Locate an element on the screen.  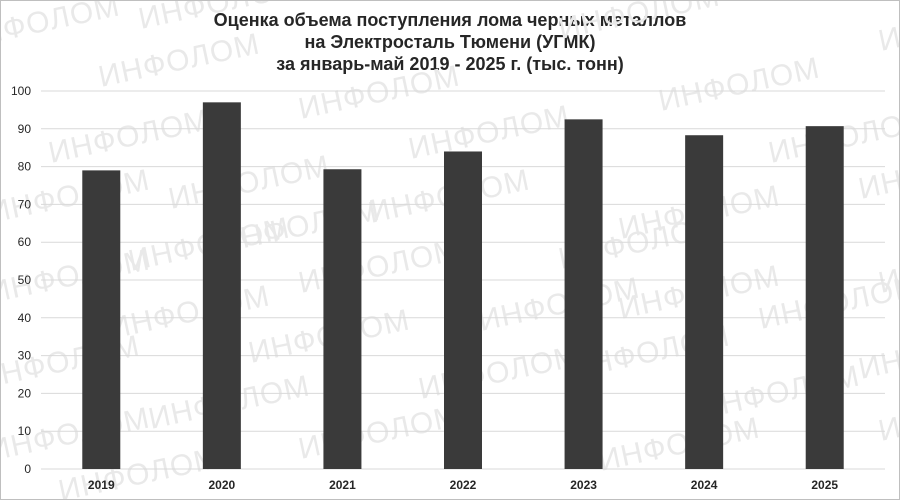
y-tick-label: 0 is located at coordinates (27, 469).